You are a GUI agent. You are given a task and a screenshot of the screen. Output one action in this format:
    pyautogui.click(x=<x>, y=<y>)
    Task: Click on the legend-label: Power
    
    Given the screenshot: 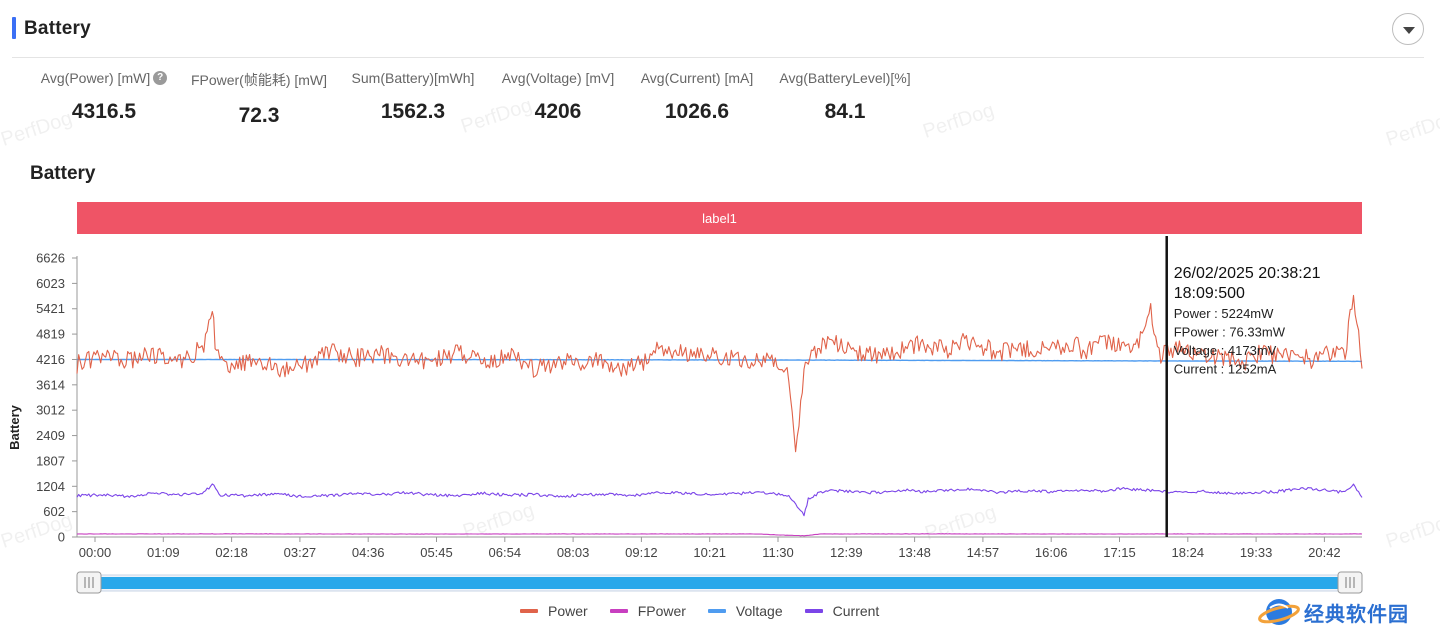 What is the action you would take?
    pyautogui.click(x=568, y=611)
    